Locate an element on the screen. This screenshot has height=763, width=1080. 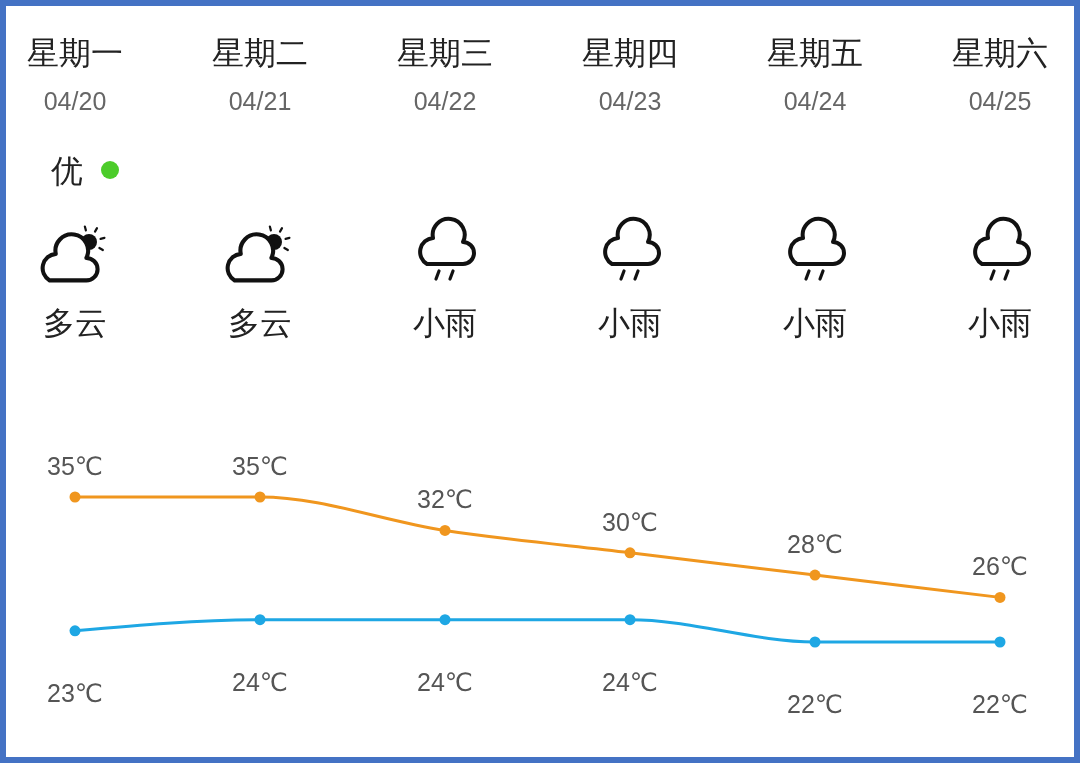
x-tick-label: 星期二 04/21 is located at coordinates (260, 75).